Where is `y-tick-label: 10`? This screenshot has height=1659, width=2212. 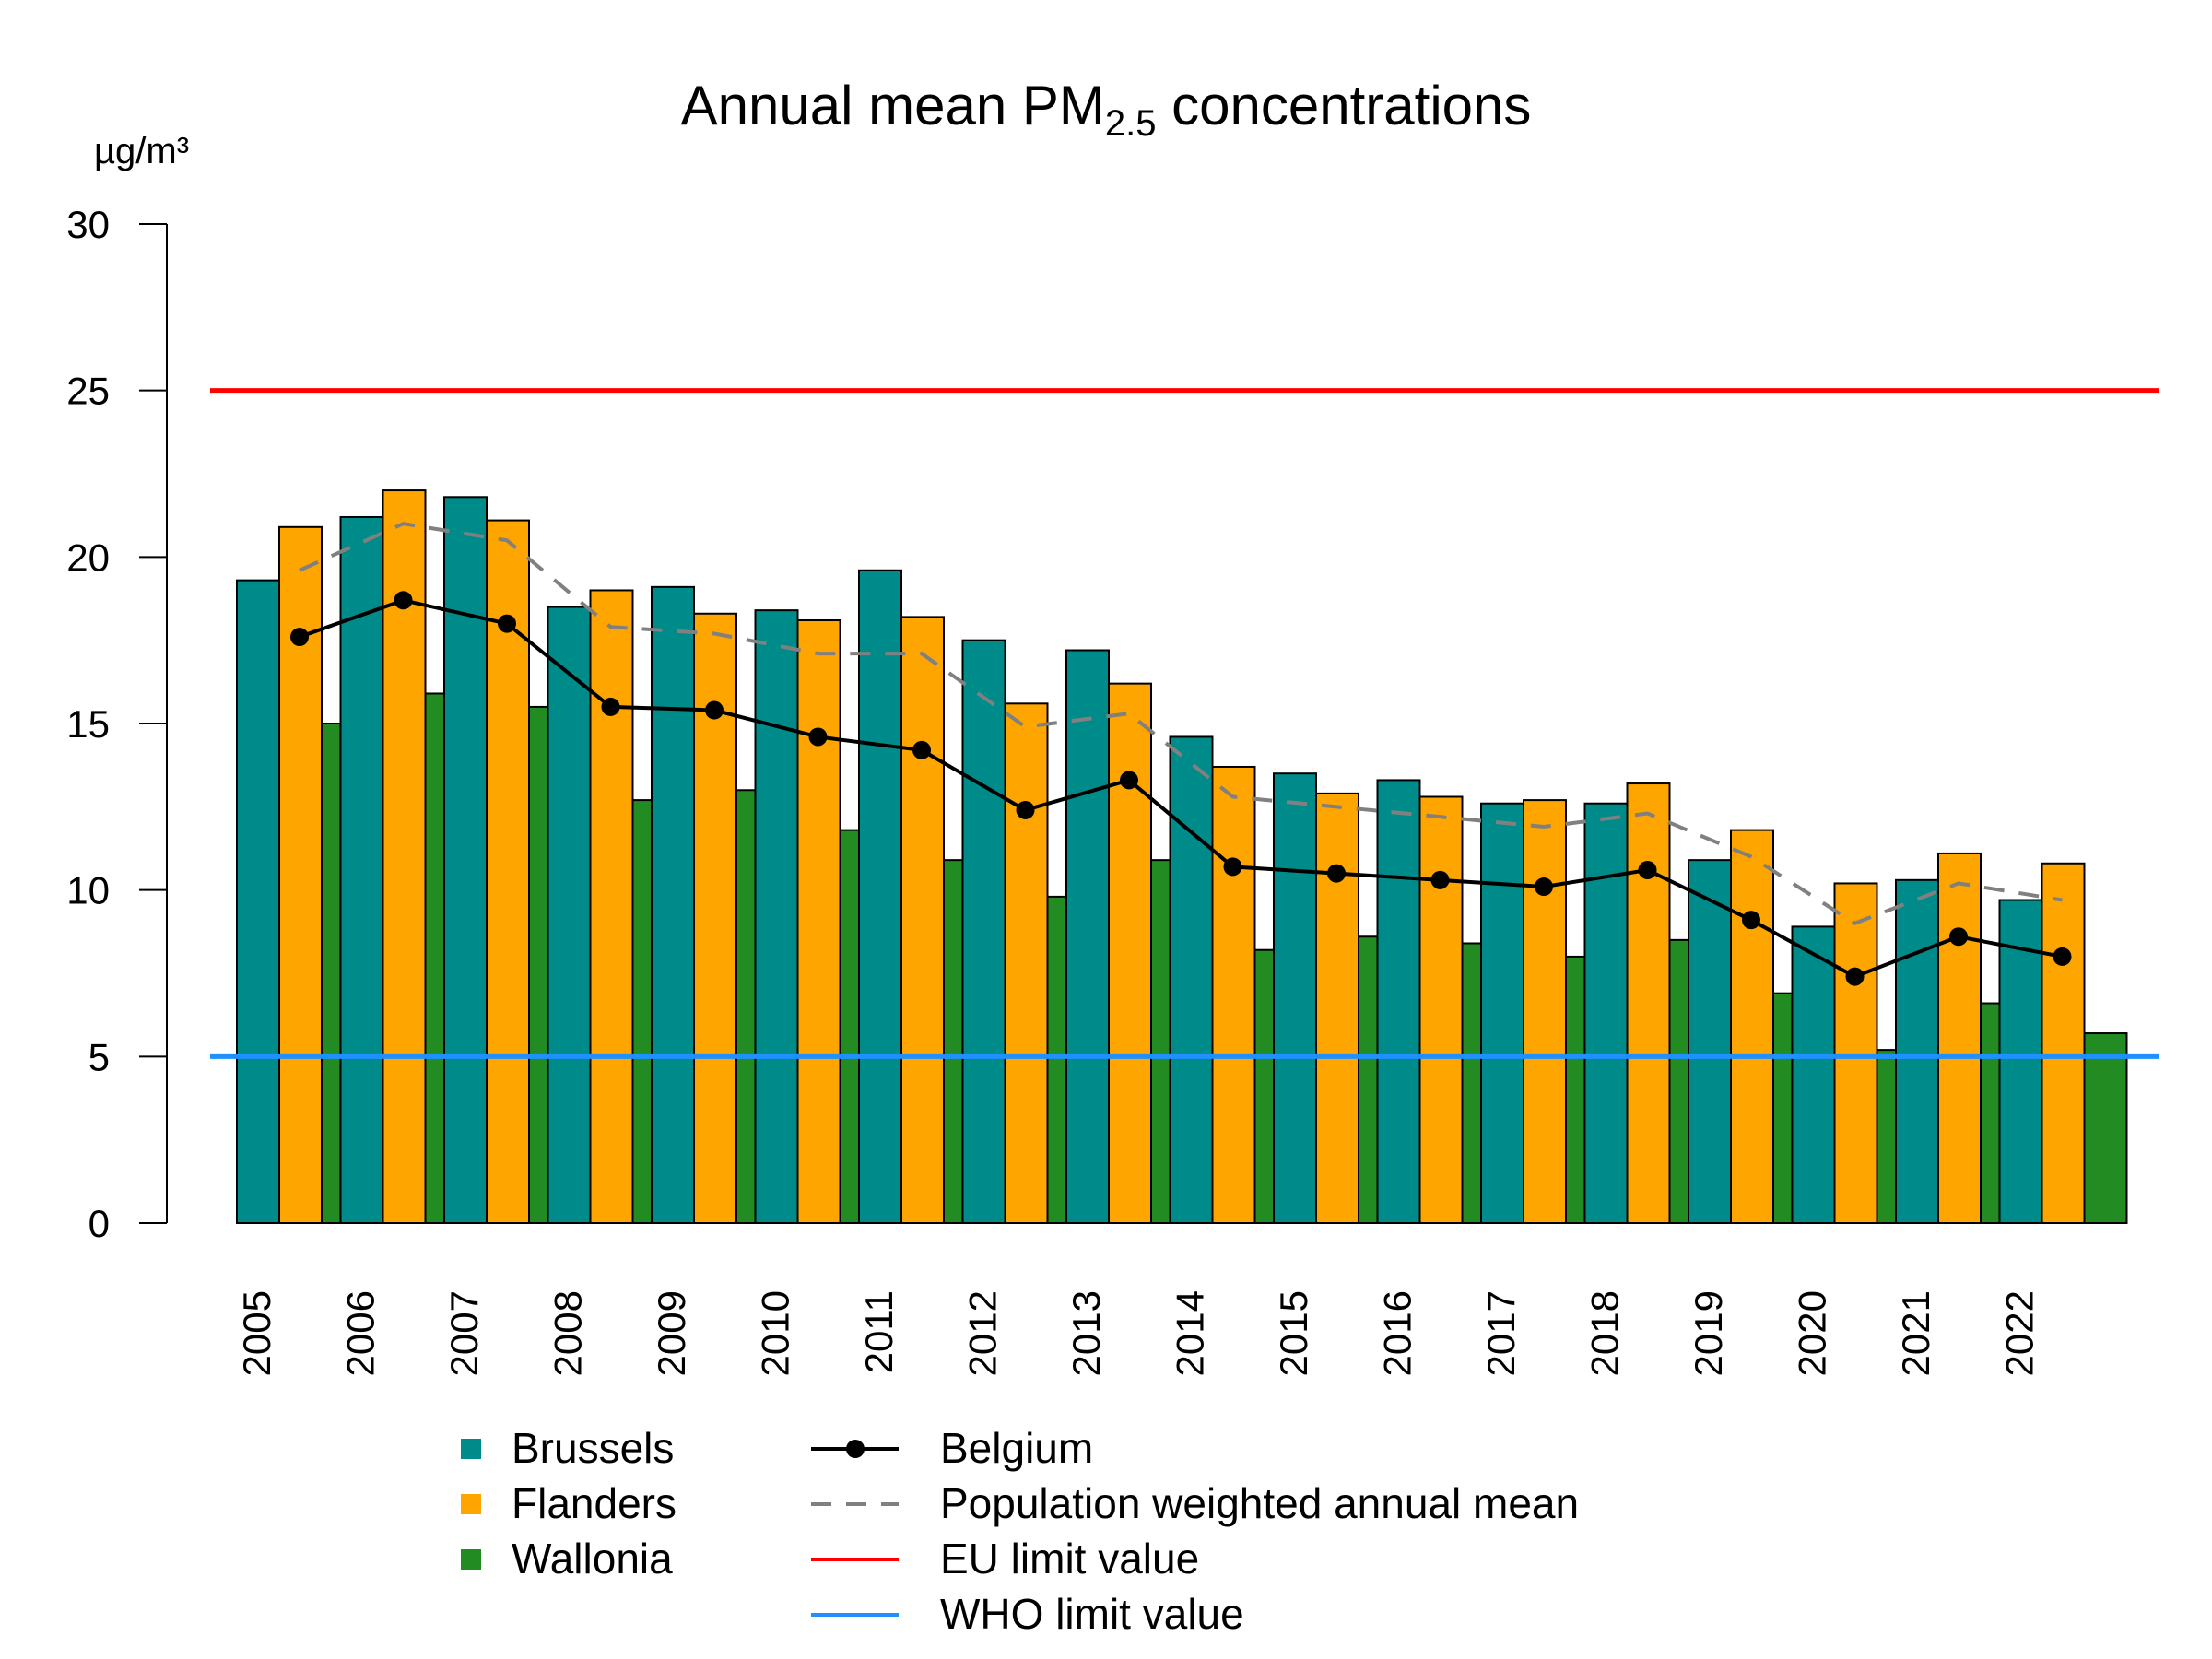
y-tick-label: 10 is located at coordinates (88, 890).